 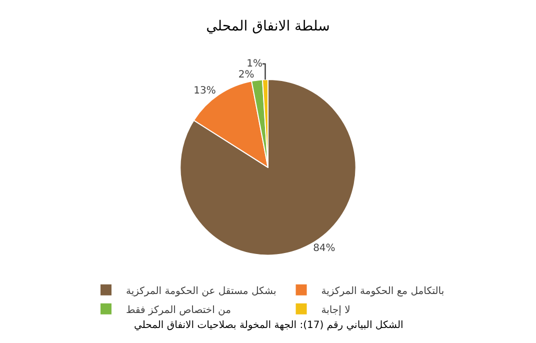 What do you see at coordinates (246, 74) in the screenshot?
I see `data-label: 2%` at bounding box center [246, 74].